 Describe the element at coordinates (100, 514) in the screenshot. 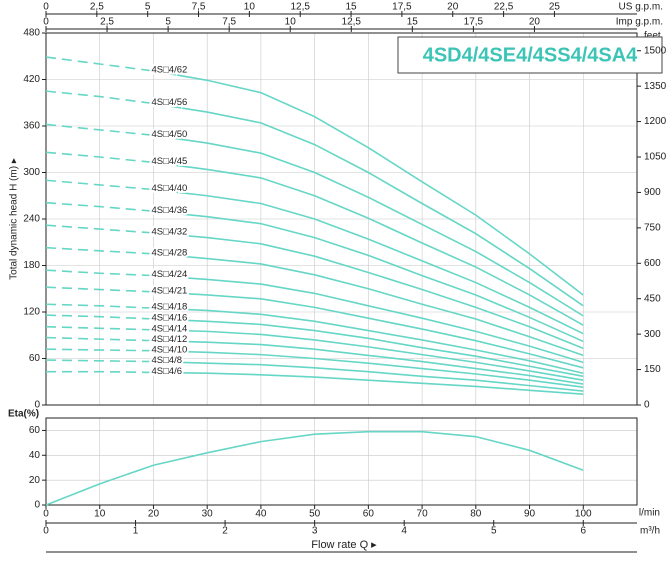

I see `x-tick-label: 10` at that location.